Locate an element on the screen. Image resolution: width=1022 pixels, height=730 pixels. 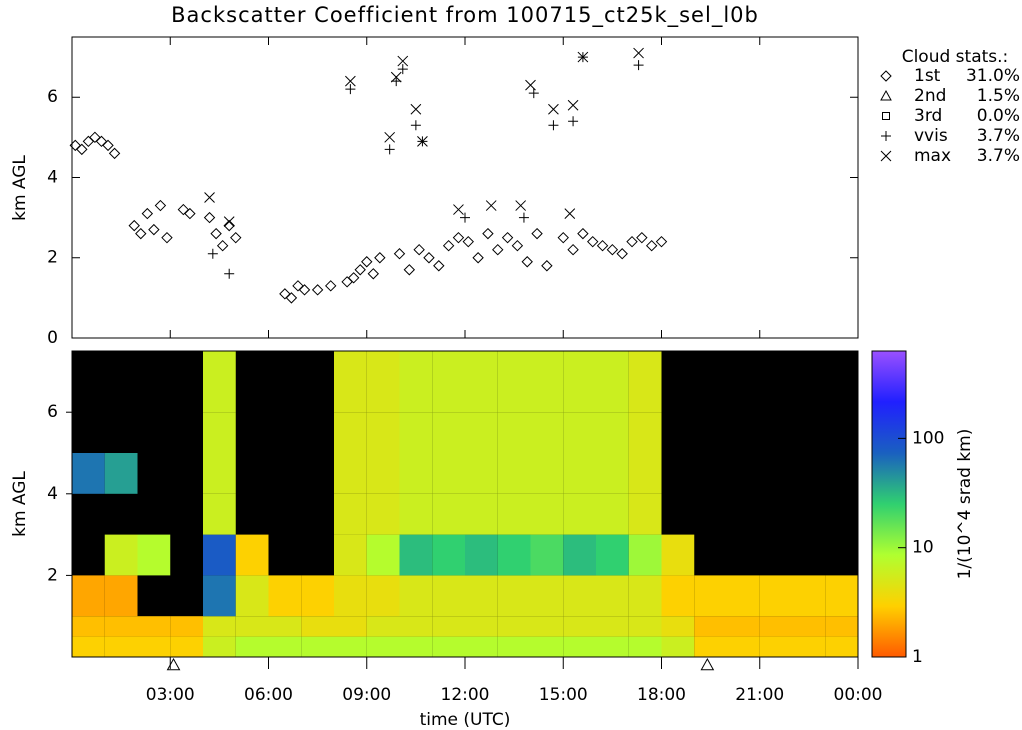
y-tick-label: 2 is located at coordinates (52, 258).